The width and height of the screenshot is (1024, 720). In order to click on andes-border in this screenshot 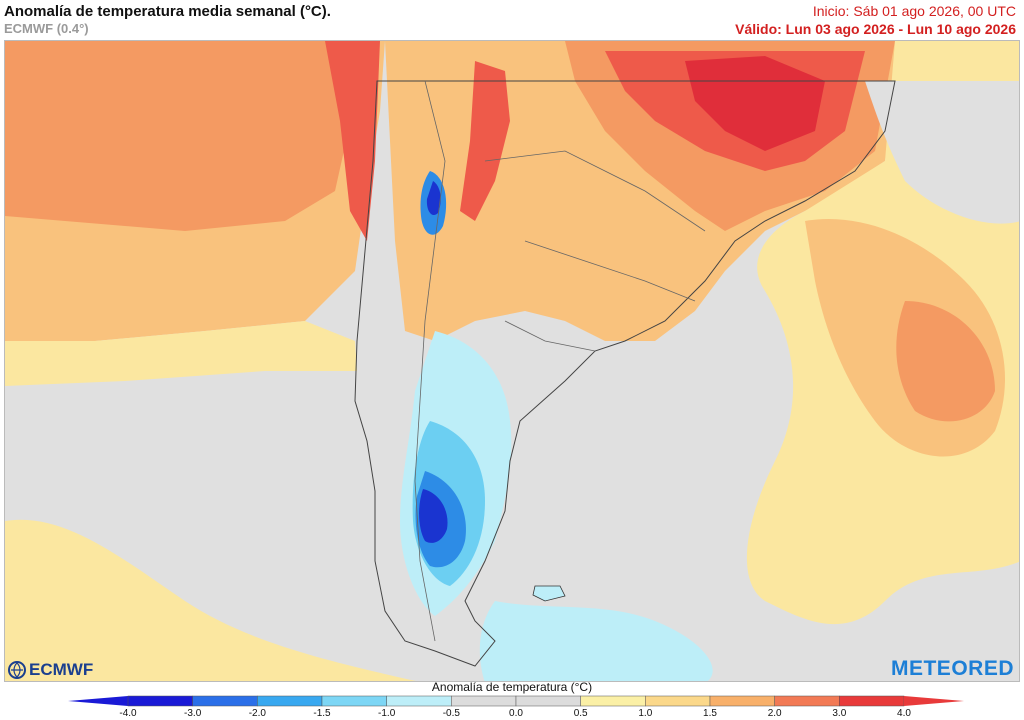, I will do `click(430, 361)`.